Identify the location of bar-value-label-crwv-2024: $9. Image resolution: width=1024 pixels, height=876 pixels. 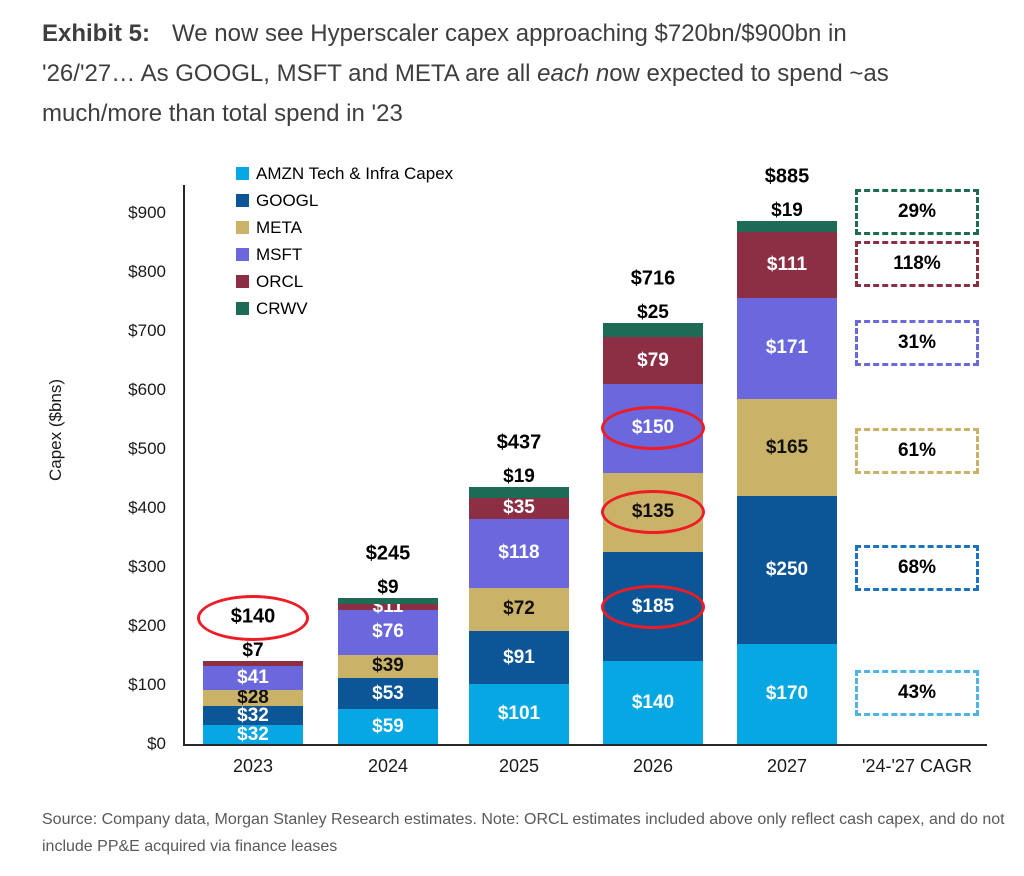
(388, 588).